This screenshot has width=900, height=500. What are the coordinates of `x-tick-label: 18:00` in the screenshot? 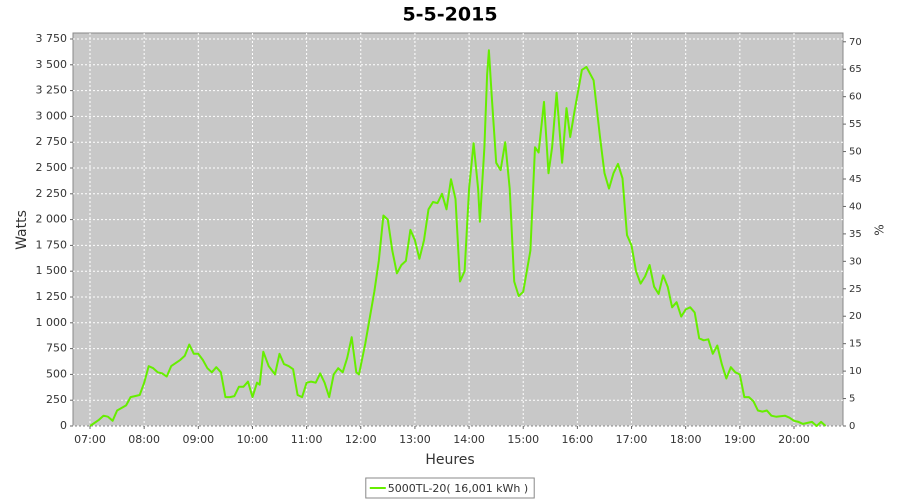 It's located at (686, 439).